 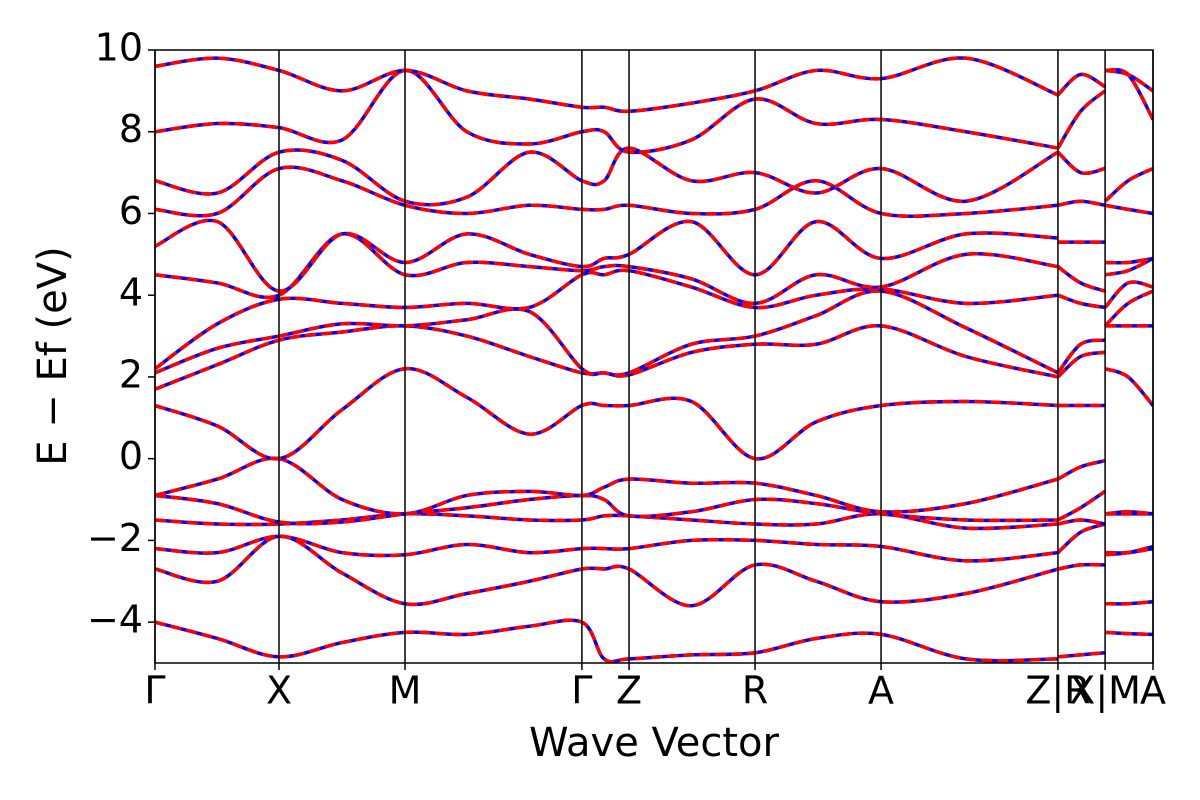 What do you see at coordinates (115, 538) in the screenshot?
I see `y-tick-label: −2` at bounding box center [115, 538].